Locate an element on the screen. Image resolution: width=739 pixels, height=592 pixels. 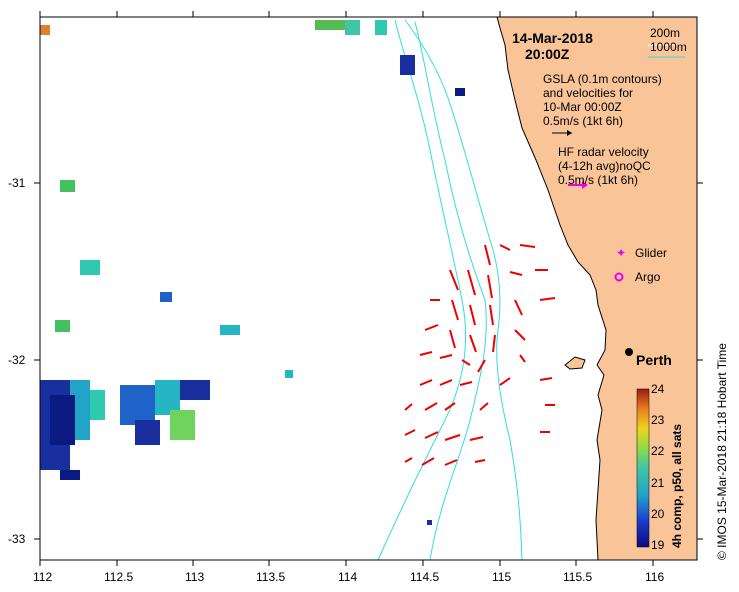
x-tick: 113 is located at coordinates (195, 577).